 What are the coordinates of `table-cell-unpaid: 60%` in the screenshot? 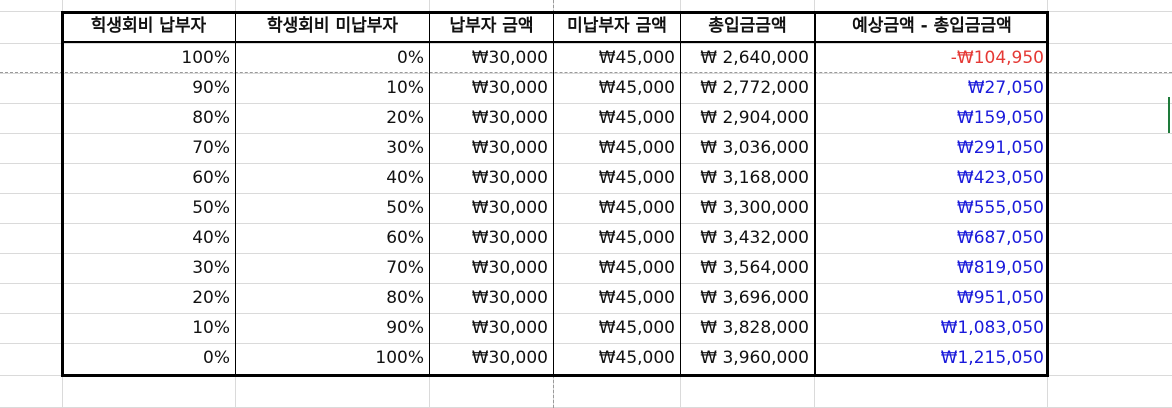 It's located at (405, 238).